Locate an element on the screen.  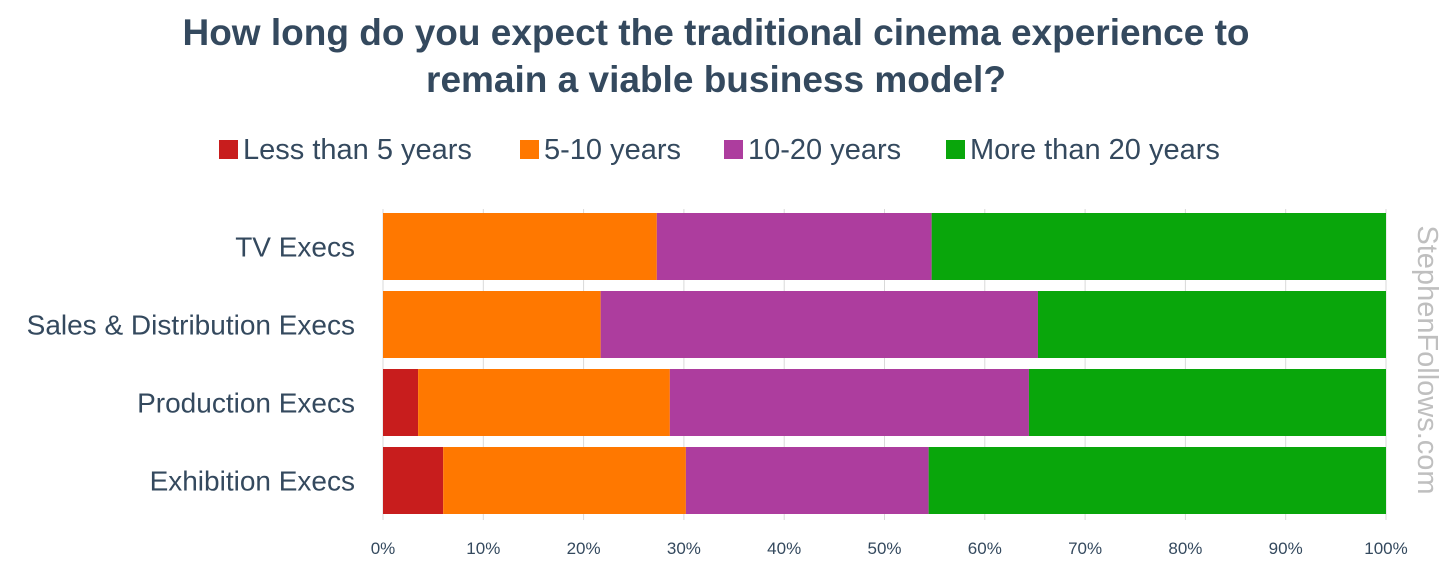
legend-item: 10-20 years is located at coordinates (812, 150).